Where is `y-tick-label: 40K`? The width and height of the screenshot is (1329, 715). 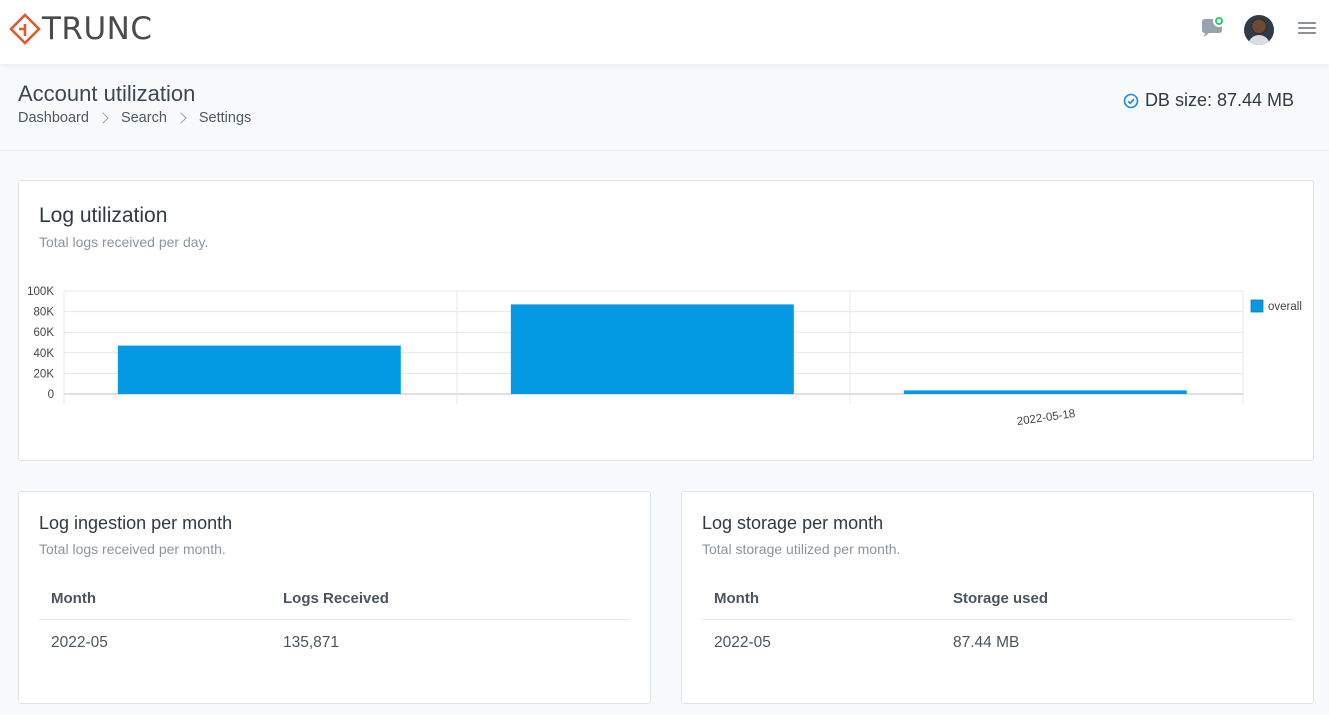 y-tick-label: 40K is located at coordinates (44, 354).